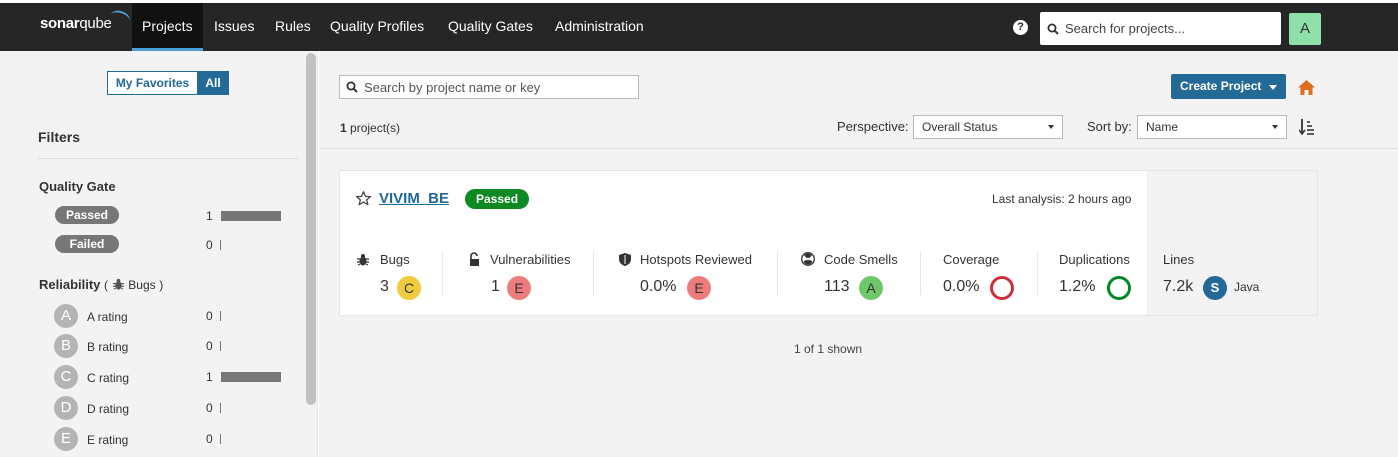  I want to click on rating-d-label: D rating, so click(108, 409).